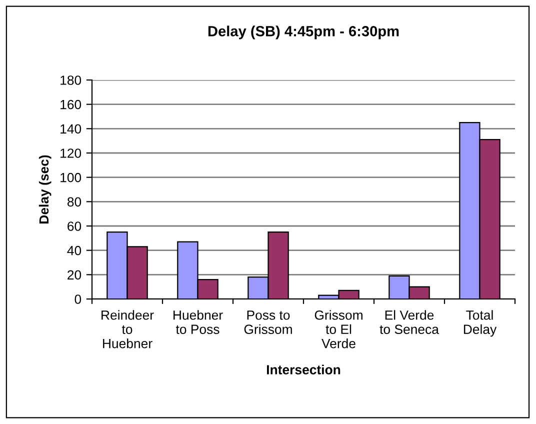 The height and width of the screenshot is (424, 536). Describe the element at coordinates (128, 329) in the screenshot. I see `x-tick-label: Reindeer to Huebner` at that location.